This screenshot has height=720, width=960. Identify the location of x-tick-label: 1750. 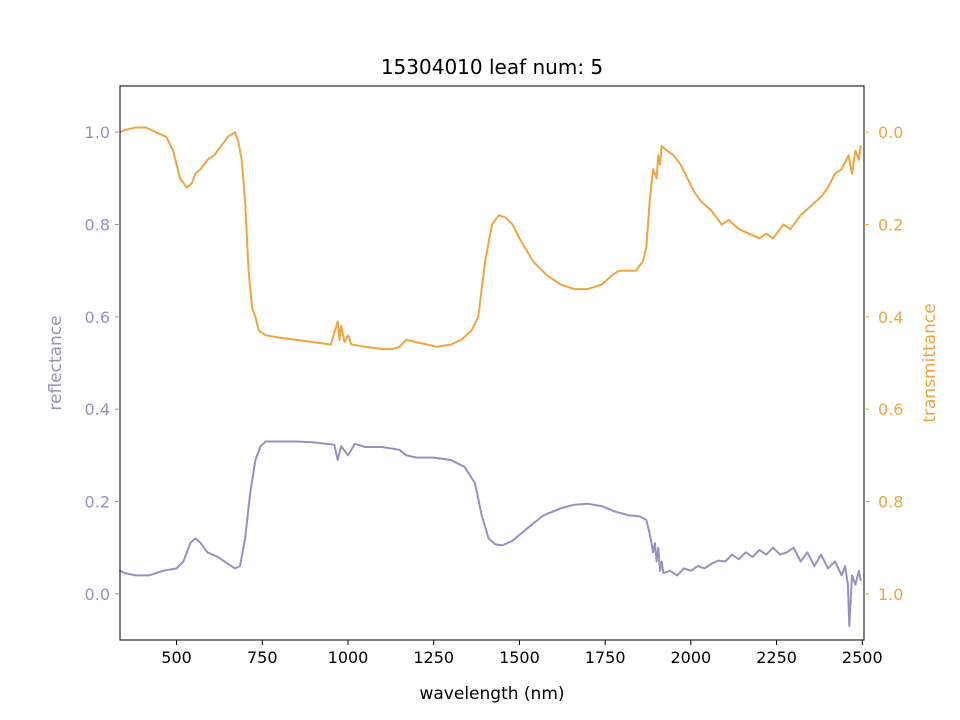
(605, 657).